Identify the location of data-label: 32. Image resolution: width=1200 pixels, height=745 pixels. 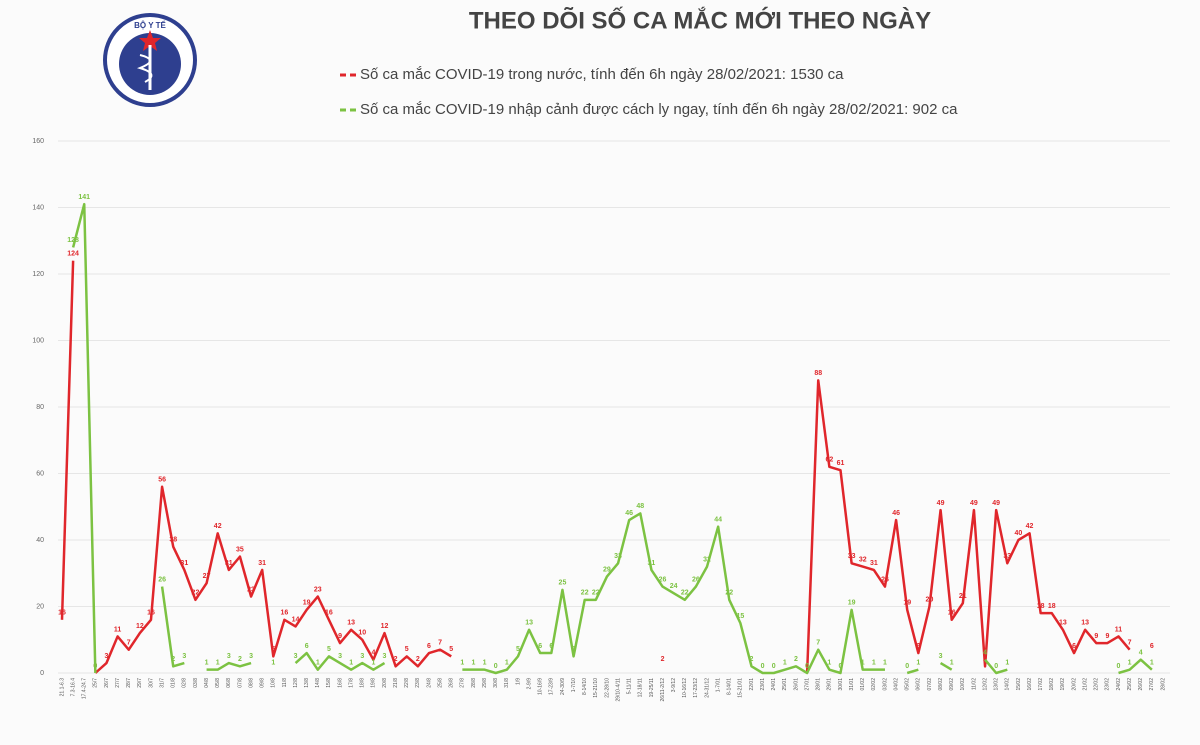
(863, 559).